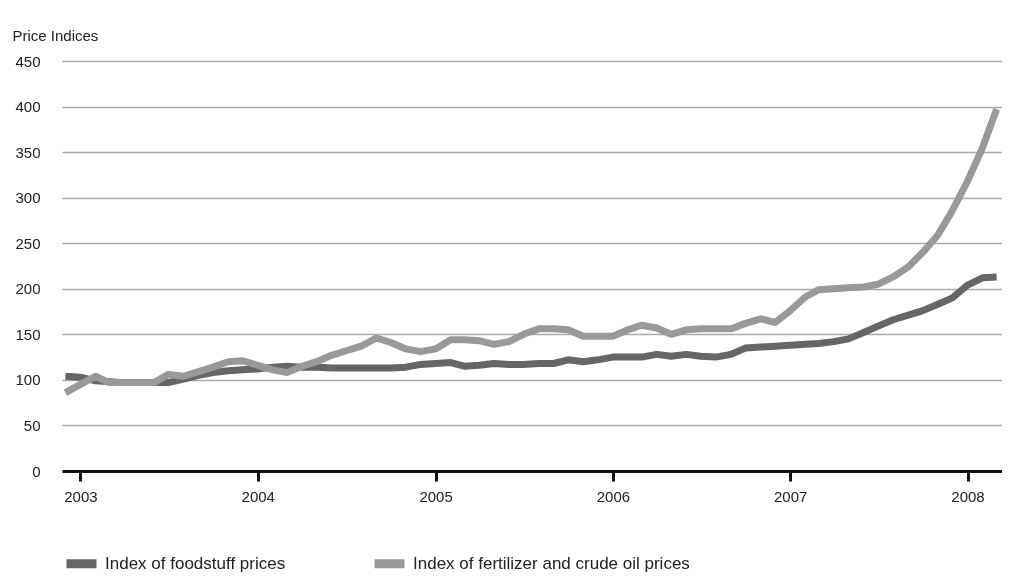 This screenshot has width=1028, height=576. Describe the element at coordinates (28, 380) in the screenshot. I see `y-tick-label: 100` at that location.